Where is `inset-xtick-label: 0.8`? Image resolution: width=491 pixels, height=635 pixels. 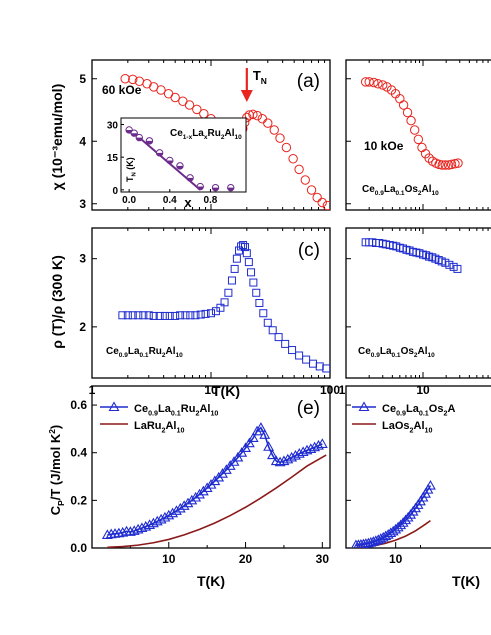 inset-xtick-label: 0.8 is located at coordinates (210, 200).